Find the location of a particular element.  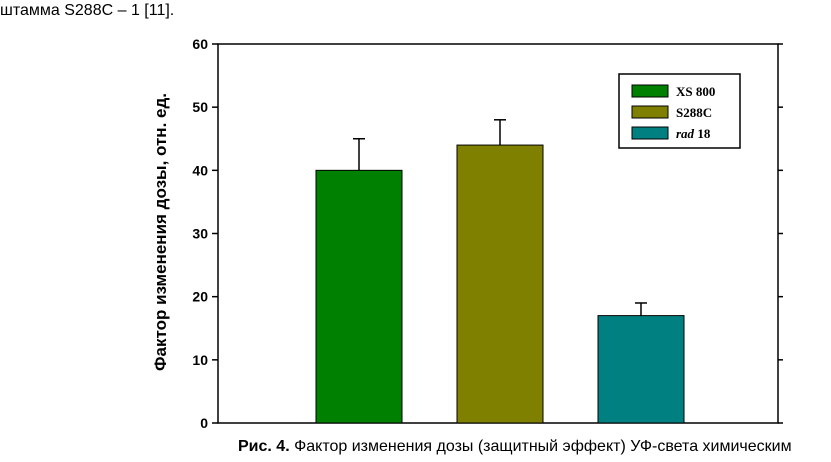

chart-legend: XS 800 S288C rad 18 is located at coordinates (679, 111).